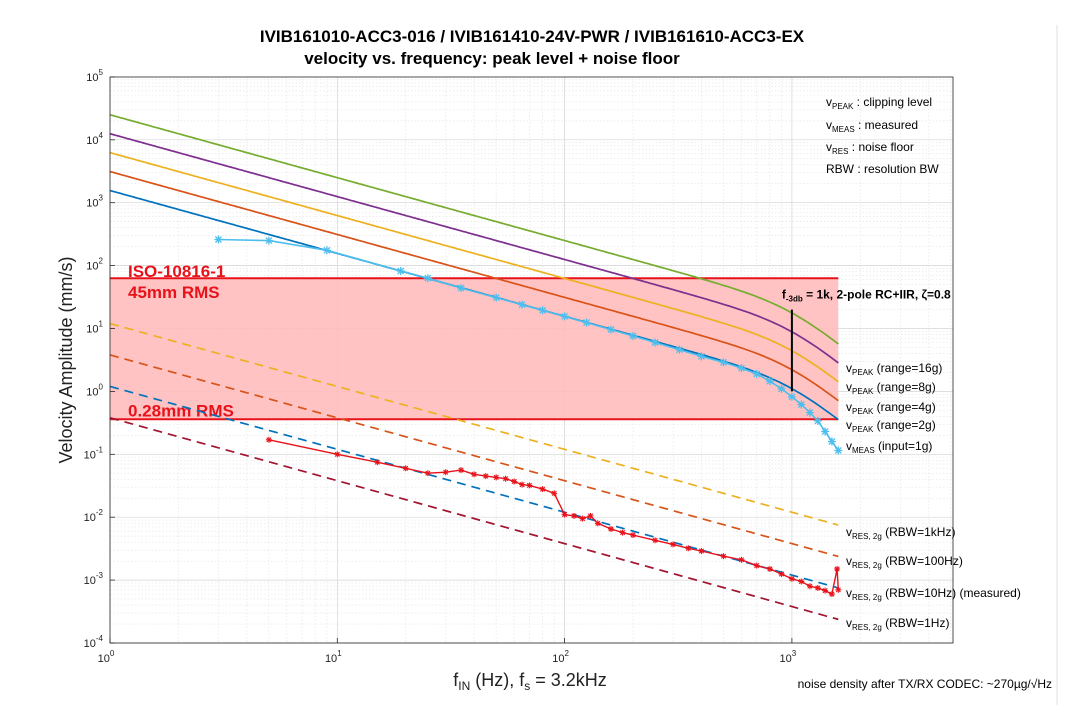 This screenshot has height=717, width=1088. What do you see at coordinates (530, 681) in the screenshot?
I see `x-axis-label: fIN (Hz), fs = 3.2kHz` at bounding box center [530, 681].